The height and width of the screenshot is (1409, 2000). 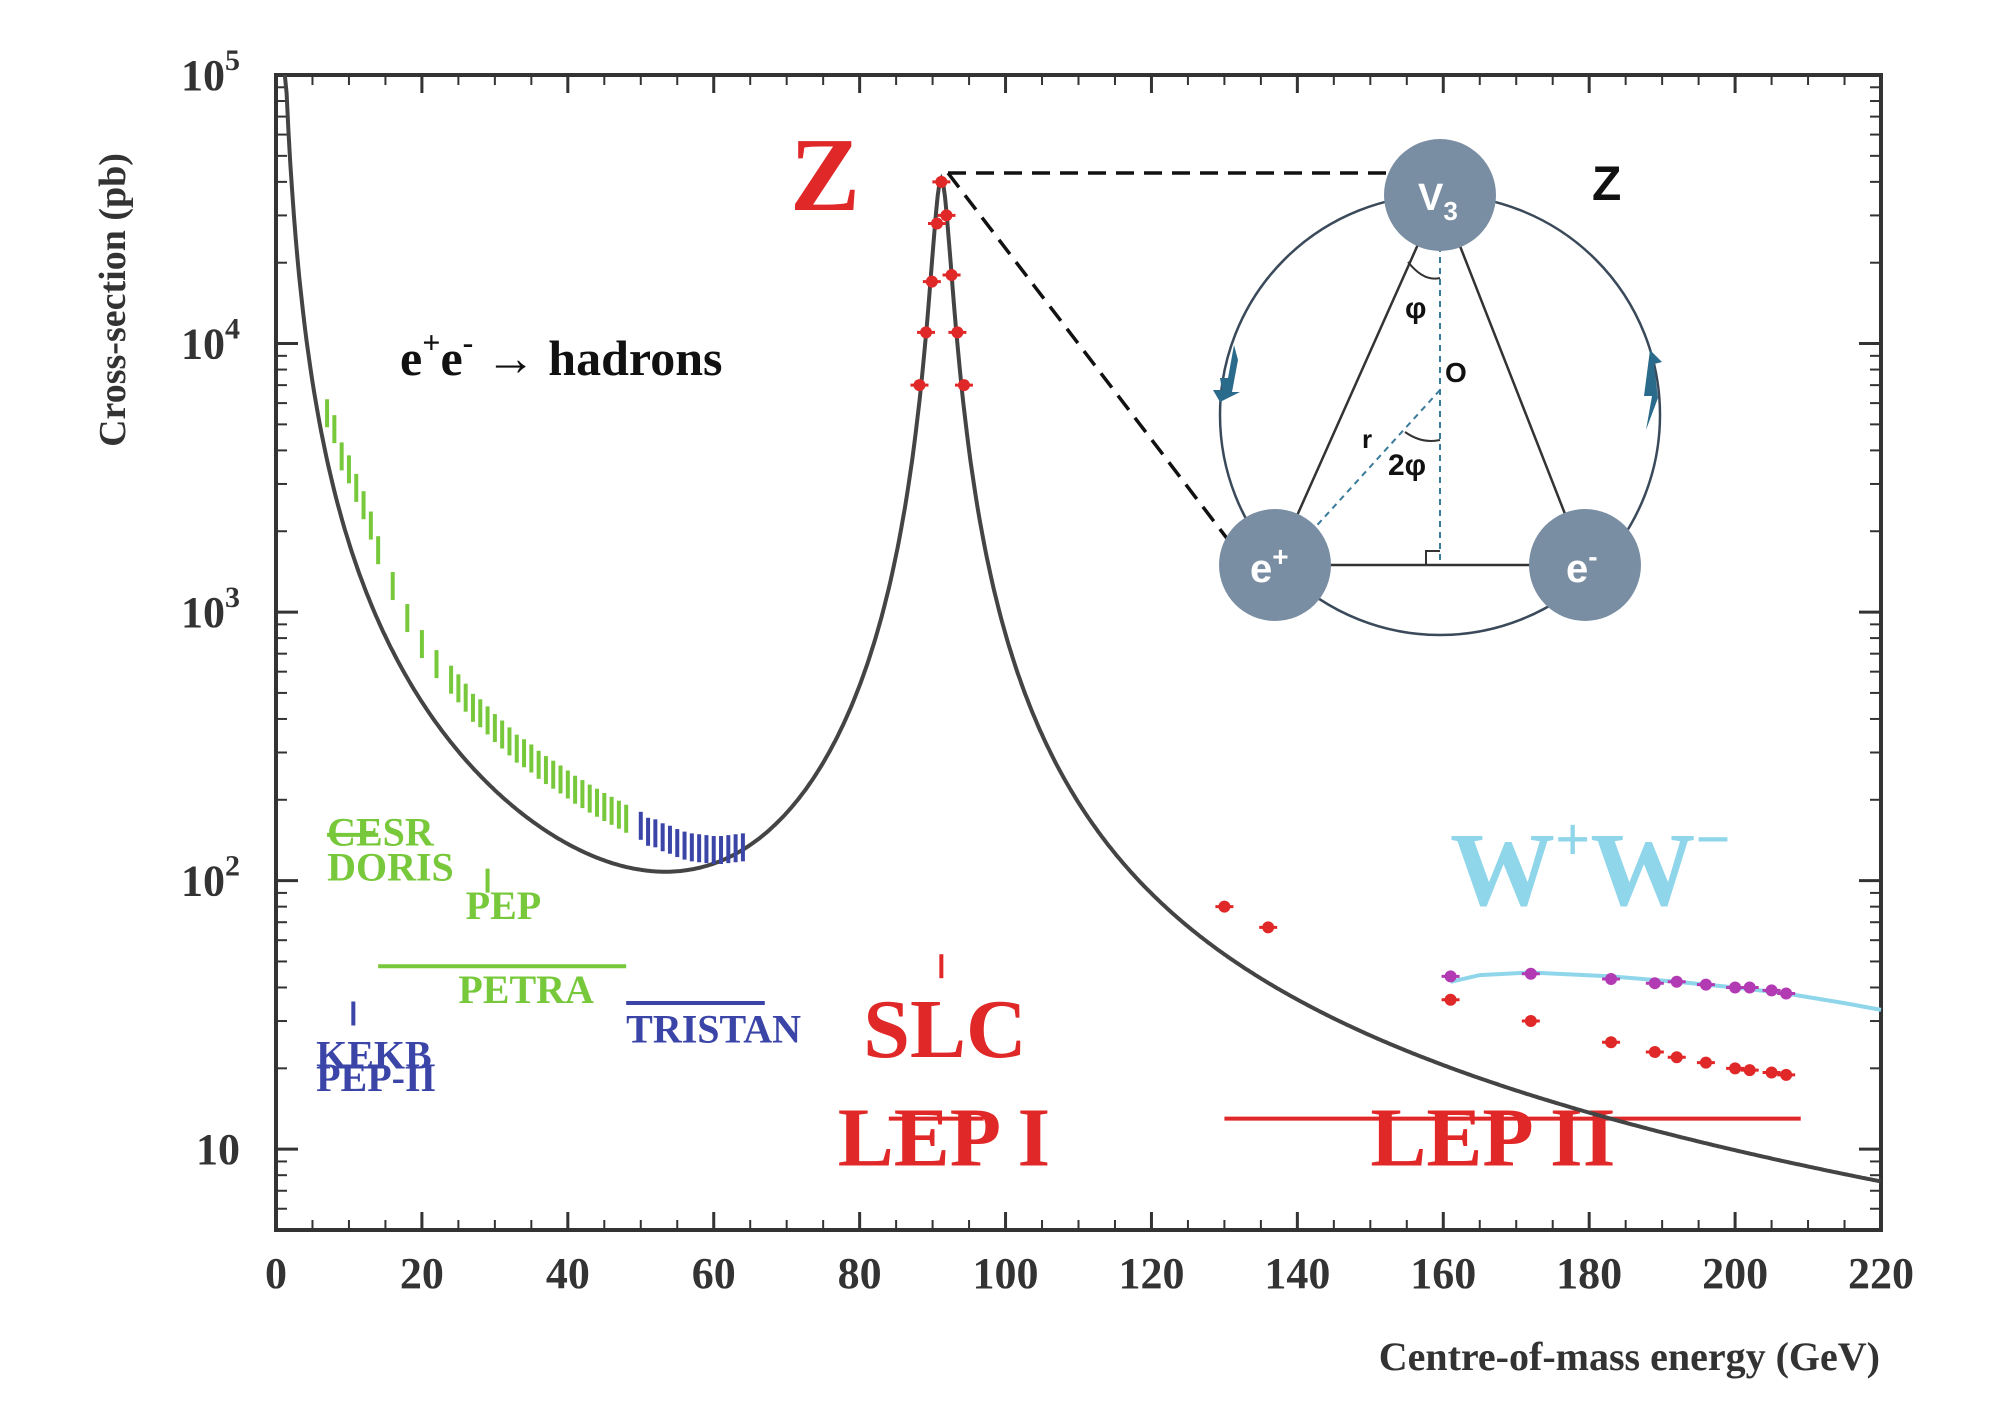 I want to click on radius-dashed, so click(x=1365, y=472).